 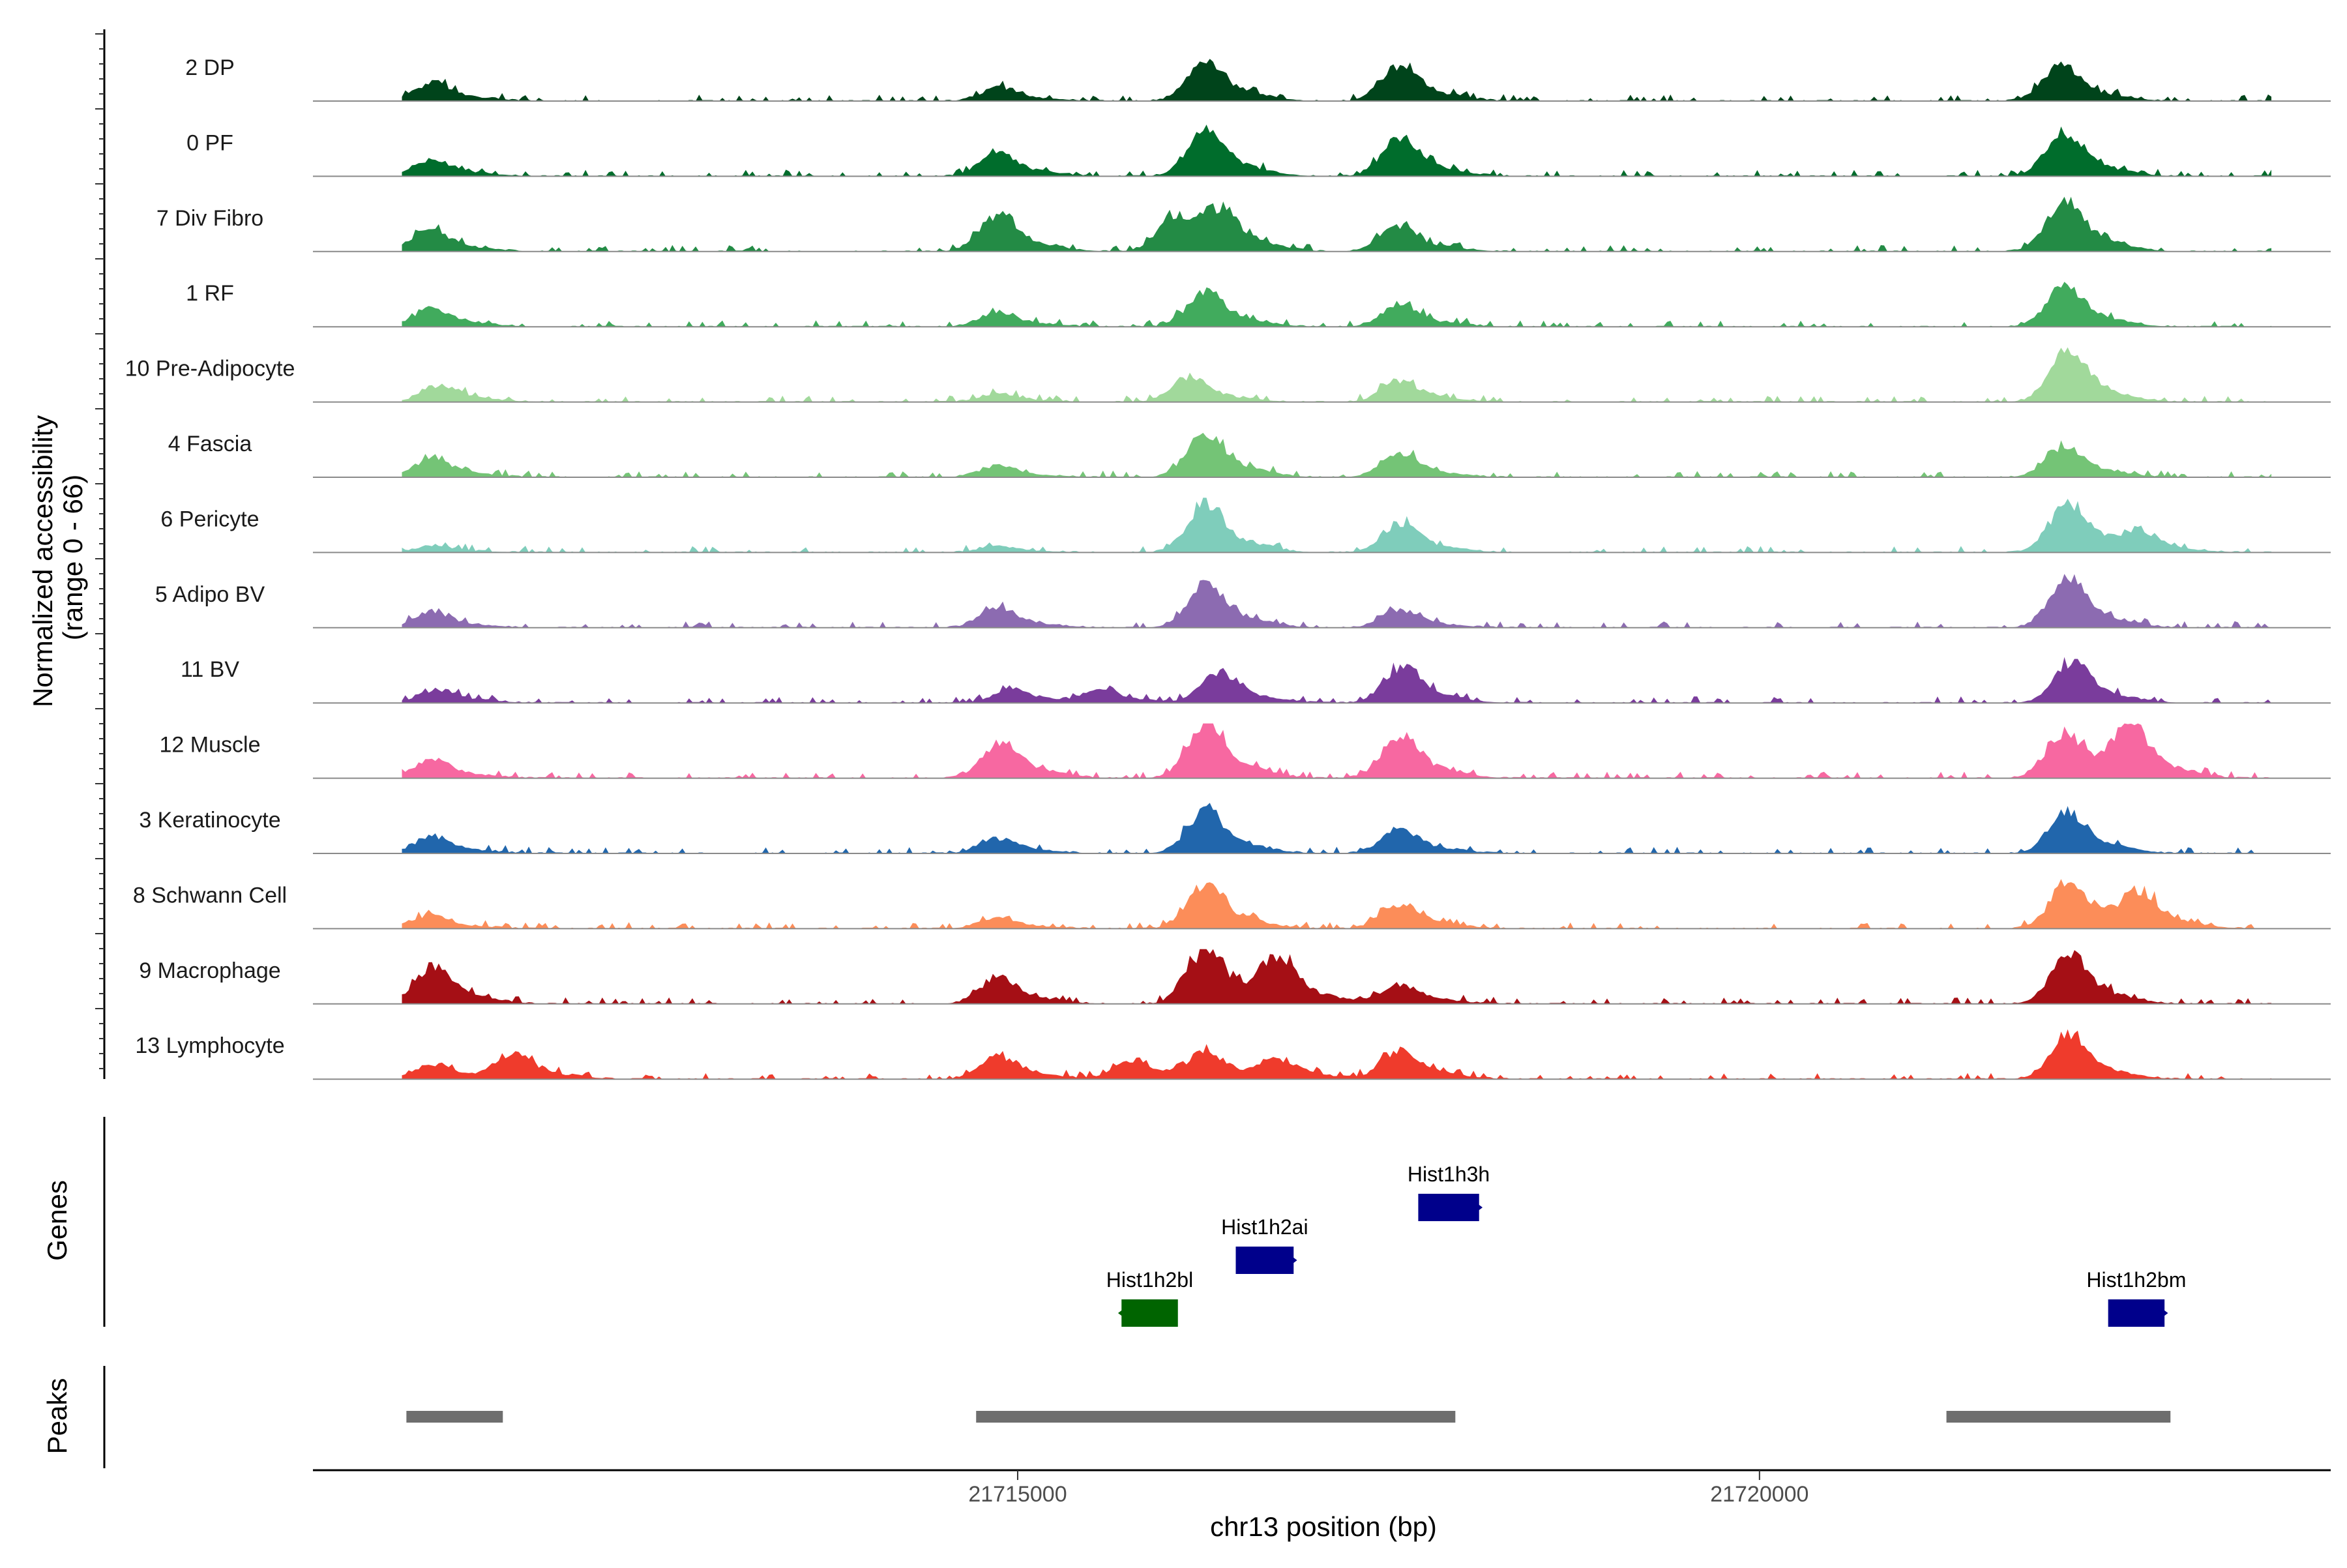 I want to click on gene-hist1h2bm: Hist1h2bm, so click(x=2136, y=1298).